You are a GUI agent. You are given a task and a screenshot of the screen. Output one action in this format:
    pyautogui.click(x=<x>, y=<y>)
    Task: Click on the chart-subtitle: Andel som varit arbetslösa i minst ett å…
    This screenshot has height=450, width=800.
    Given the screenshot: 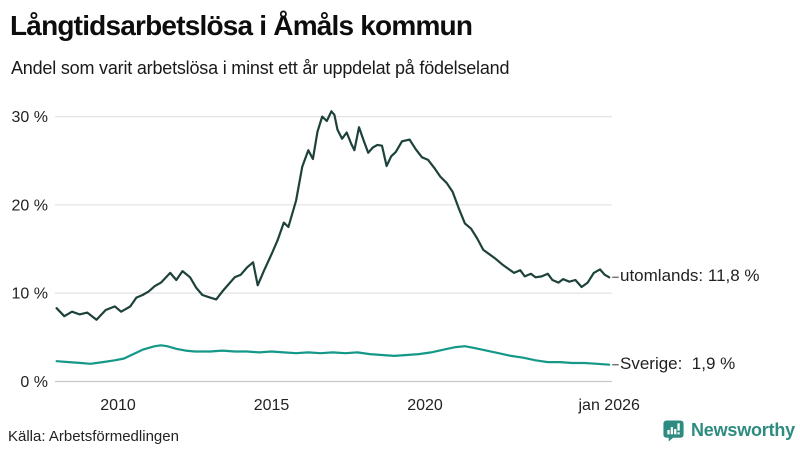 What is the action you would take?
    pyautogui.click(x=260, y=68)
    